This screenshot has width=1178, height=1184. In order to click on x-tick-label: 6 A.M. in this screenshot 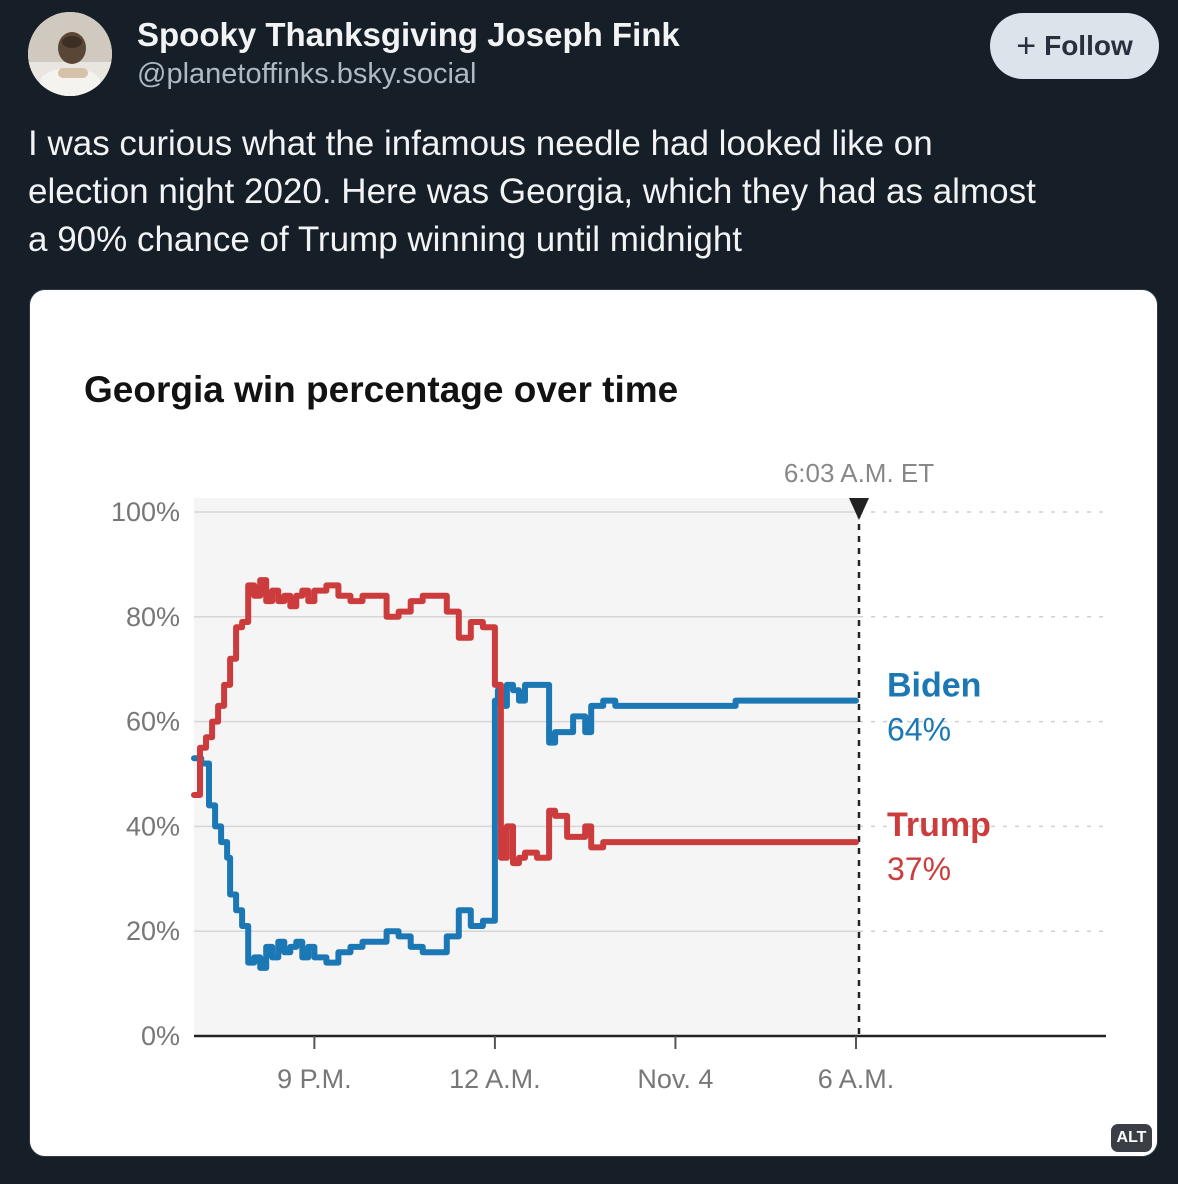, I will do `click(856, 1079)`.